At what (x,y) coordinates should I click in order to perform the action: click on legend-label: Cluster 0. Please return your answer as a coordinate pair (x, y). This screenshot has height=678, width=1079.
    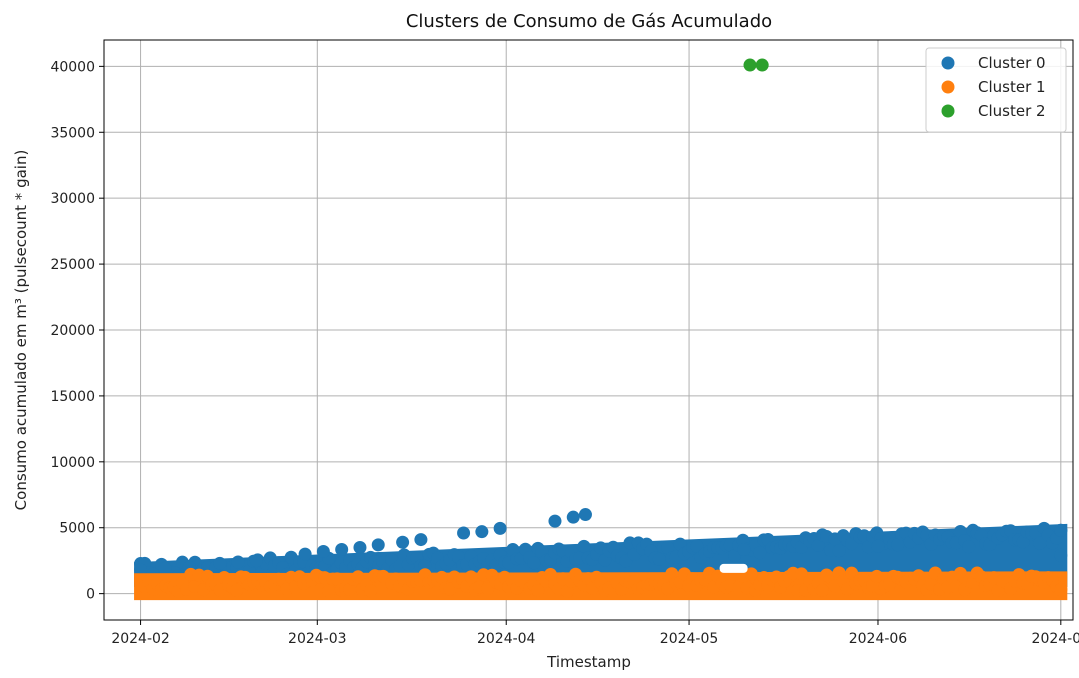
    Looking at the image, I should click on (1012, 63).